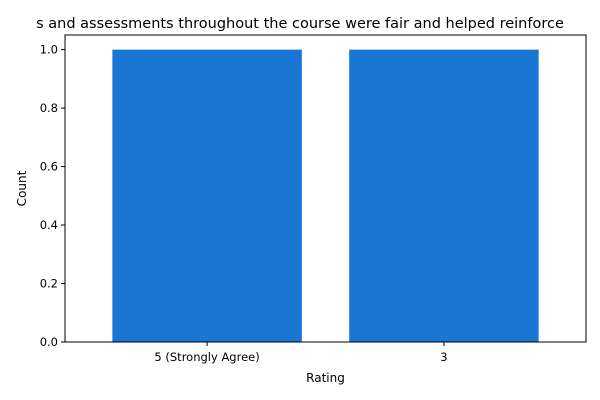 The width and height of the screenshot is (600, 400). Describe the element at coordinates (49, 342) in the screenshot. I see `y-tick-label: 0.0` at that location.